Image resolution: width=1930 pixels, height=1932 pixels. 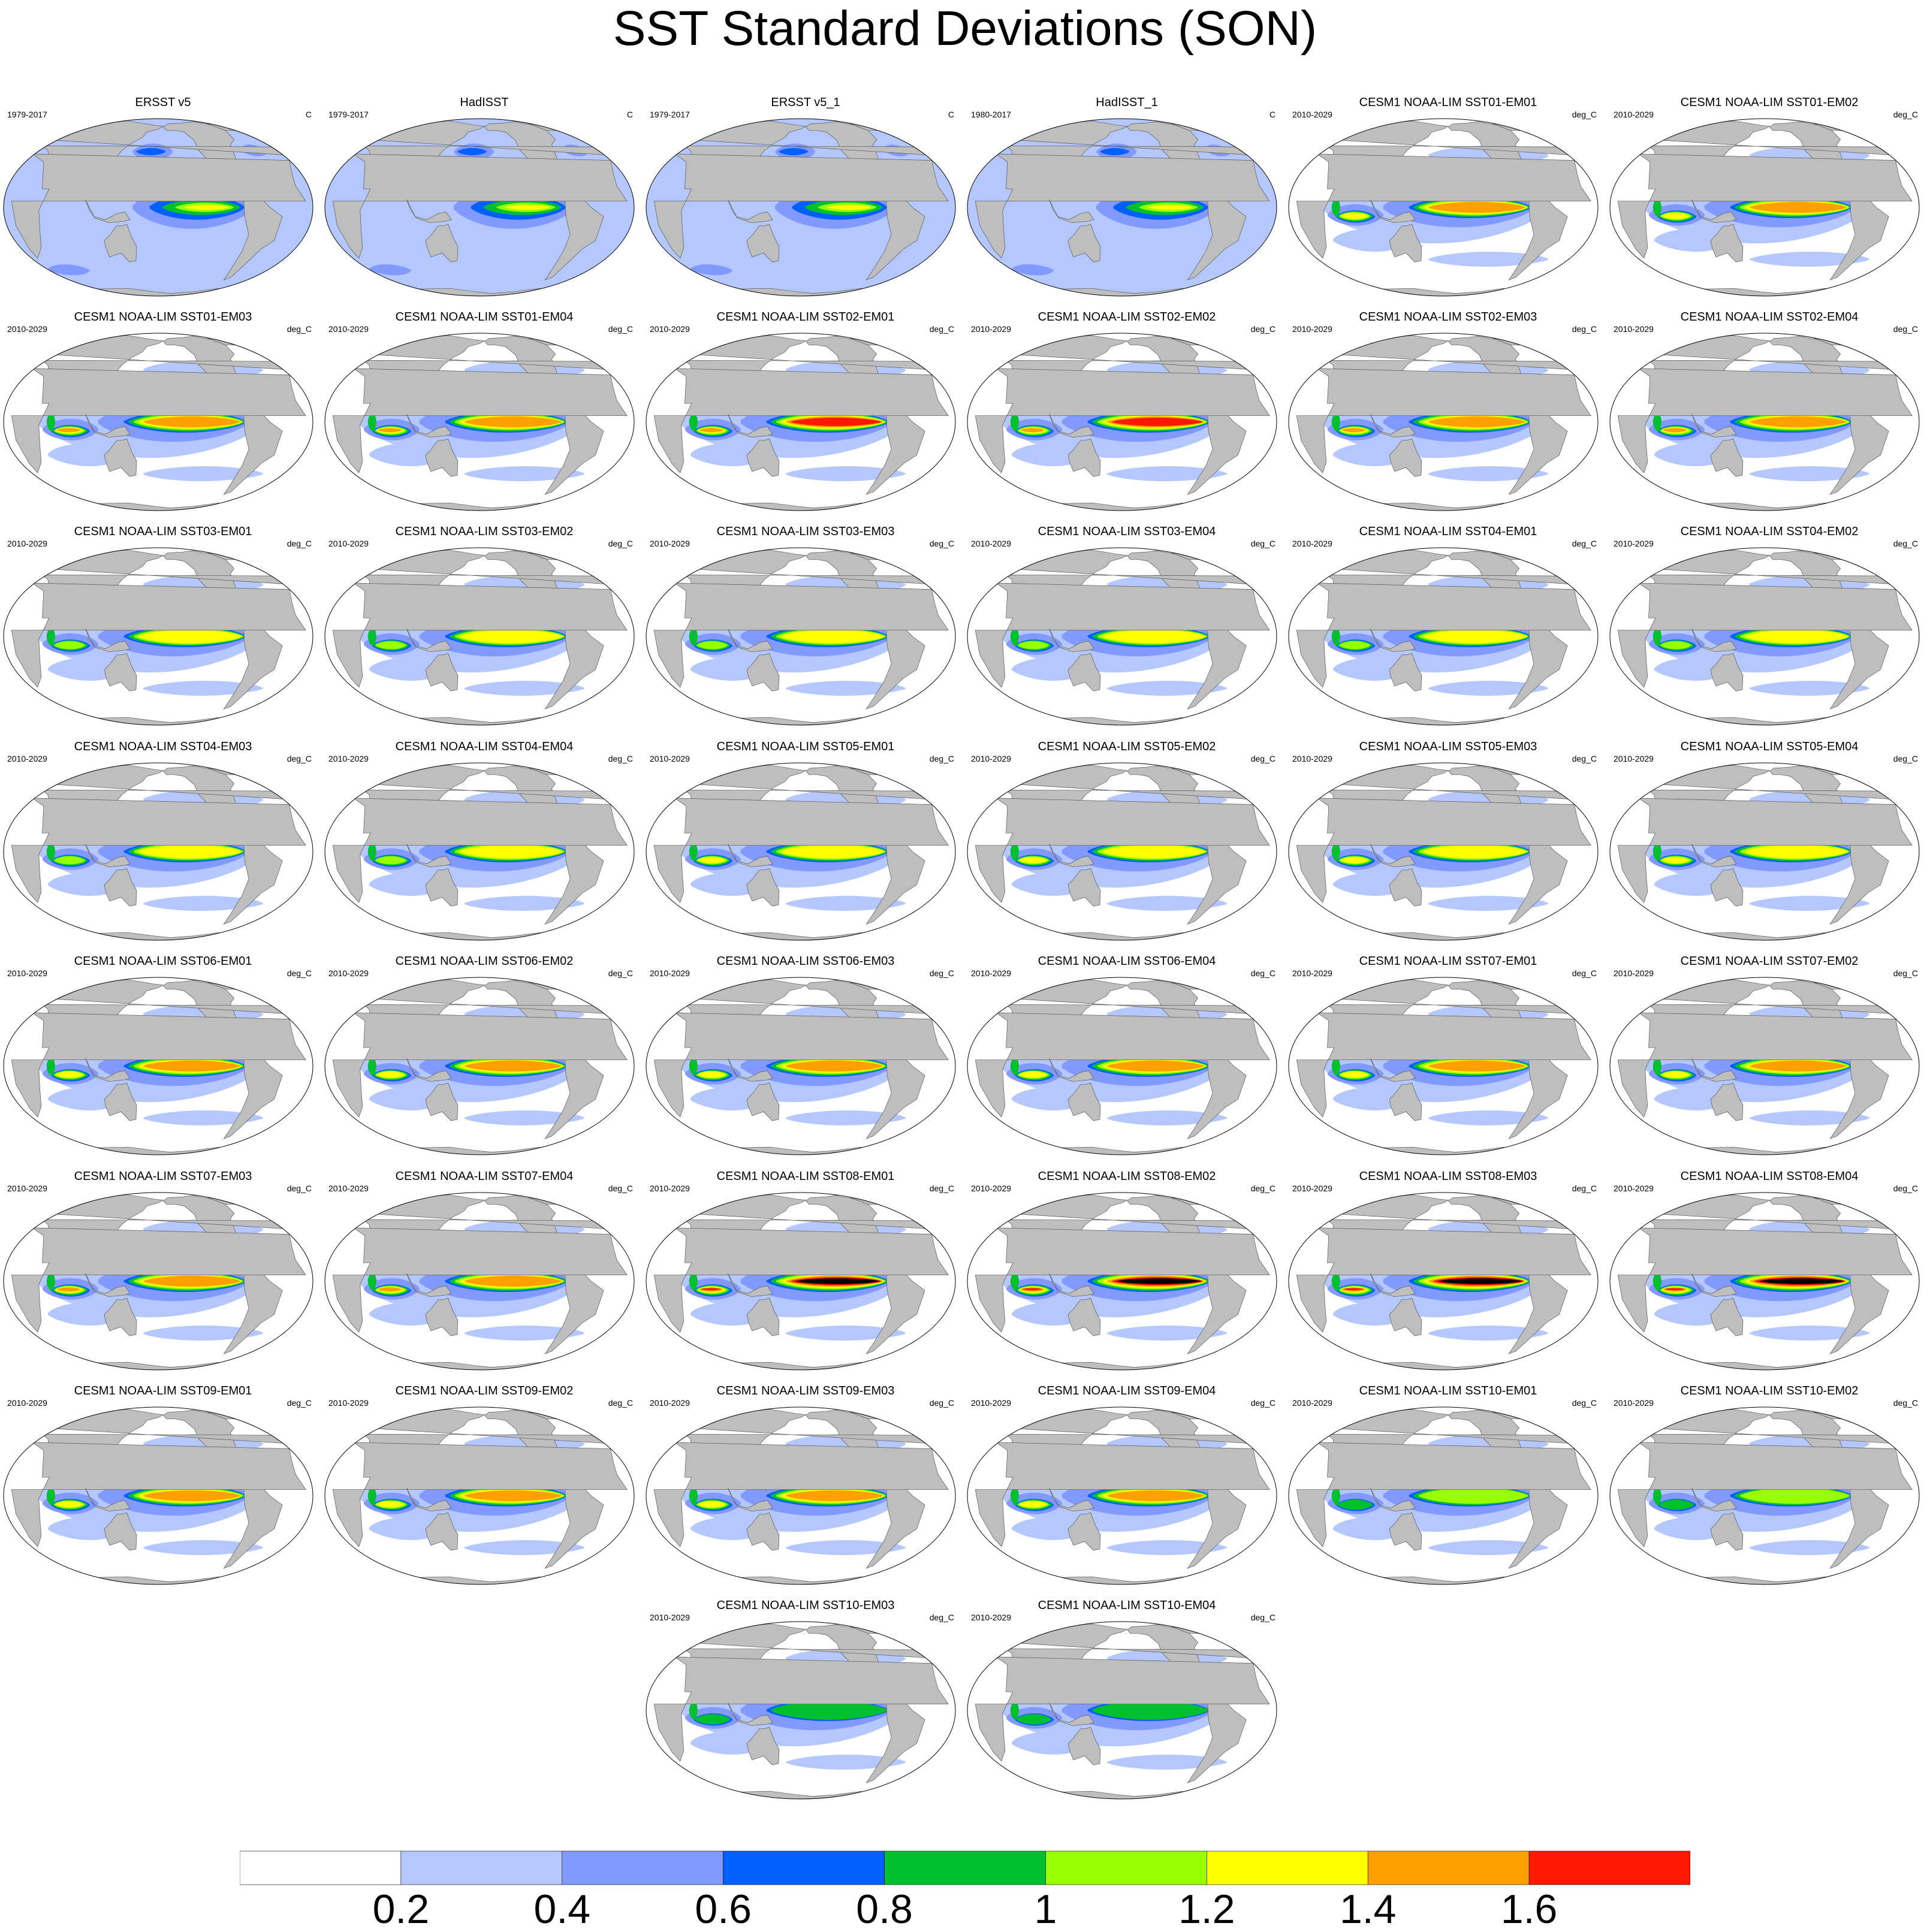 I want to click on panel-title: CESM1 NOAA-LIM SST03-EM01, so click(x=163, y=531).